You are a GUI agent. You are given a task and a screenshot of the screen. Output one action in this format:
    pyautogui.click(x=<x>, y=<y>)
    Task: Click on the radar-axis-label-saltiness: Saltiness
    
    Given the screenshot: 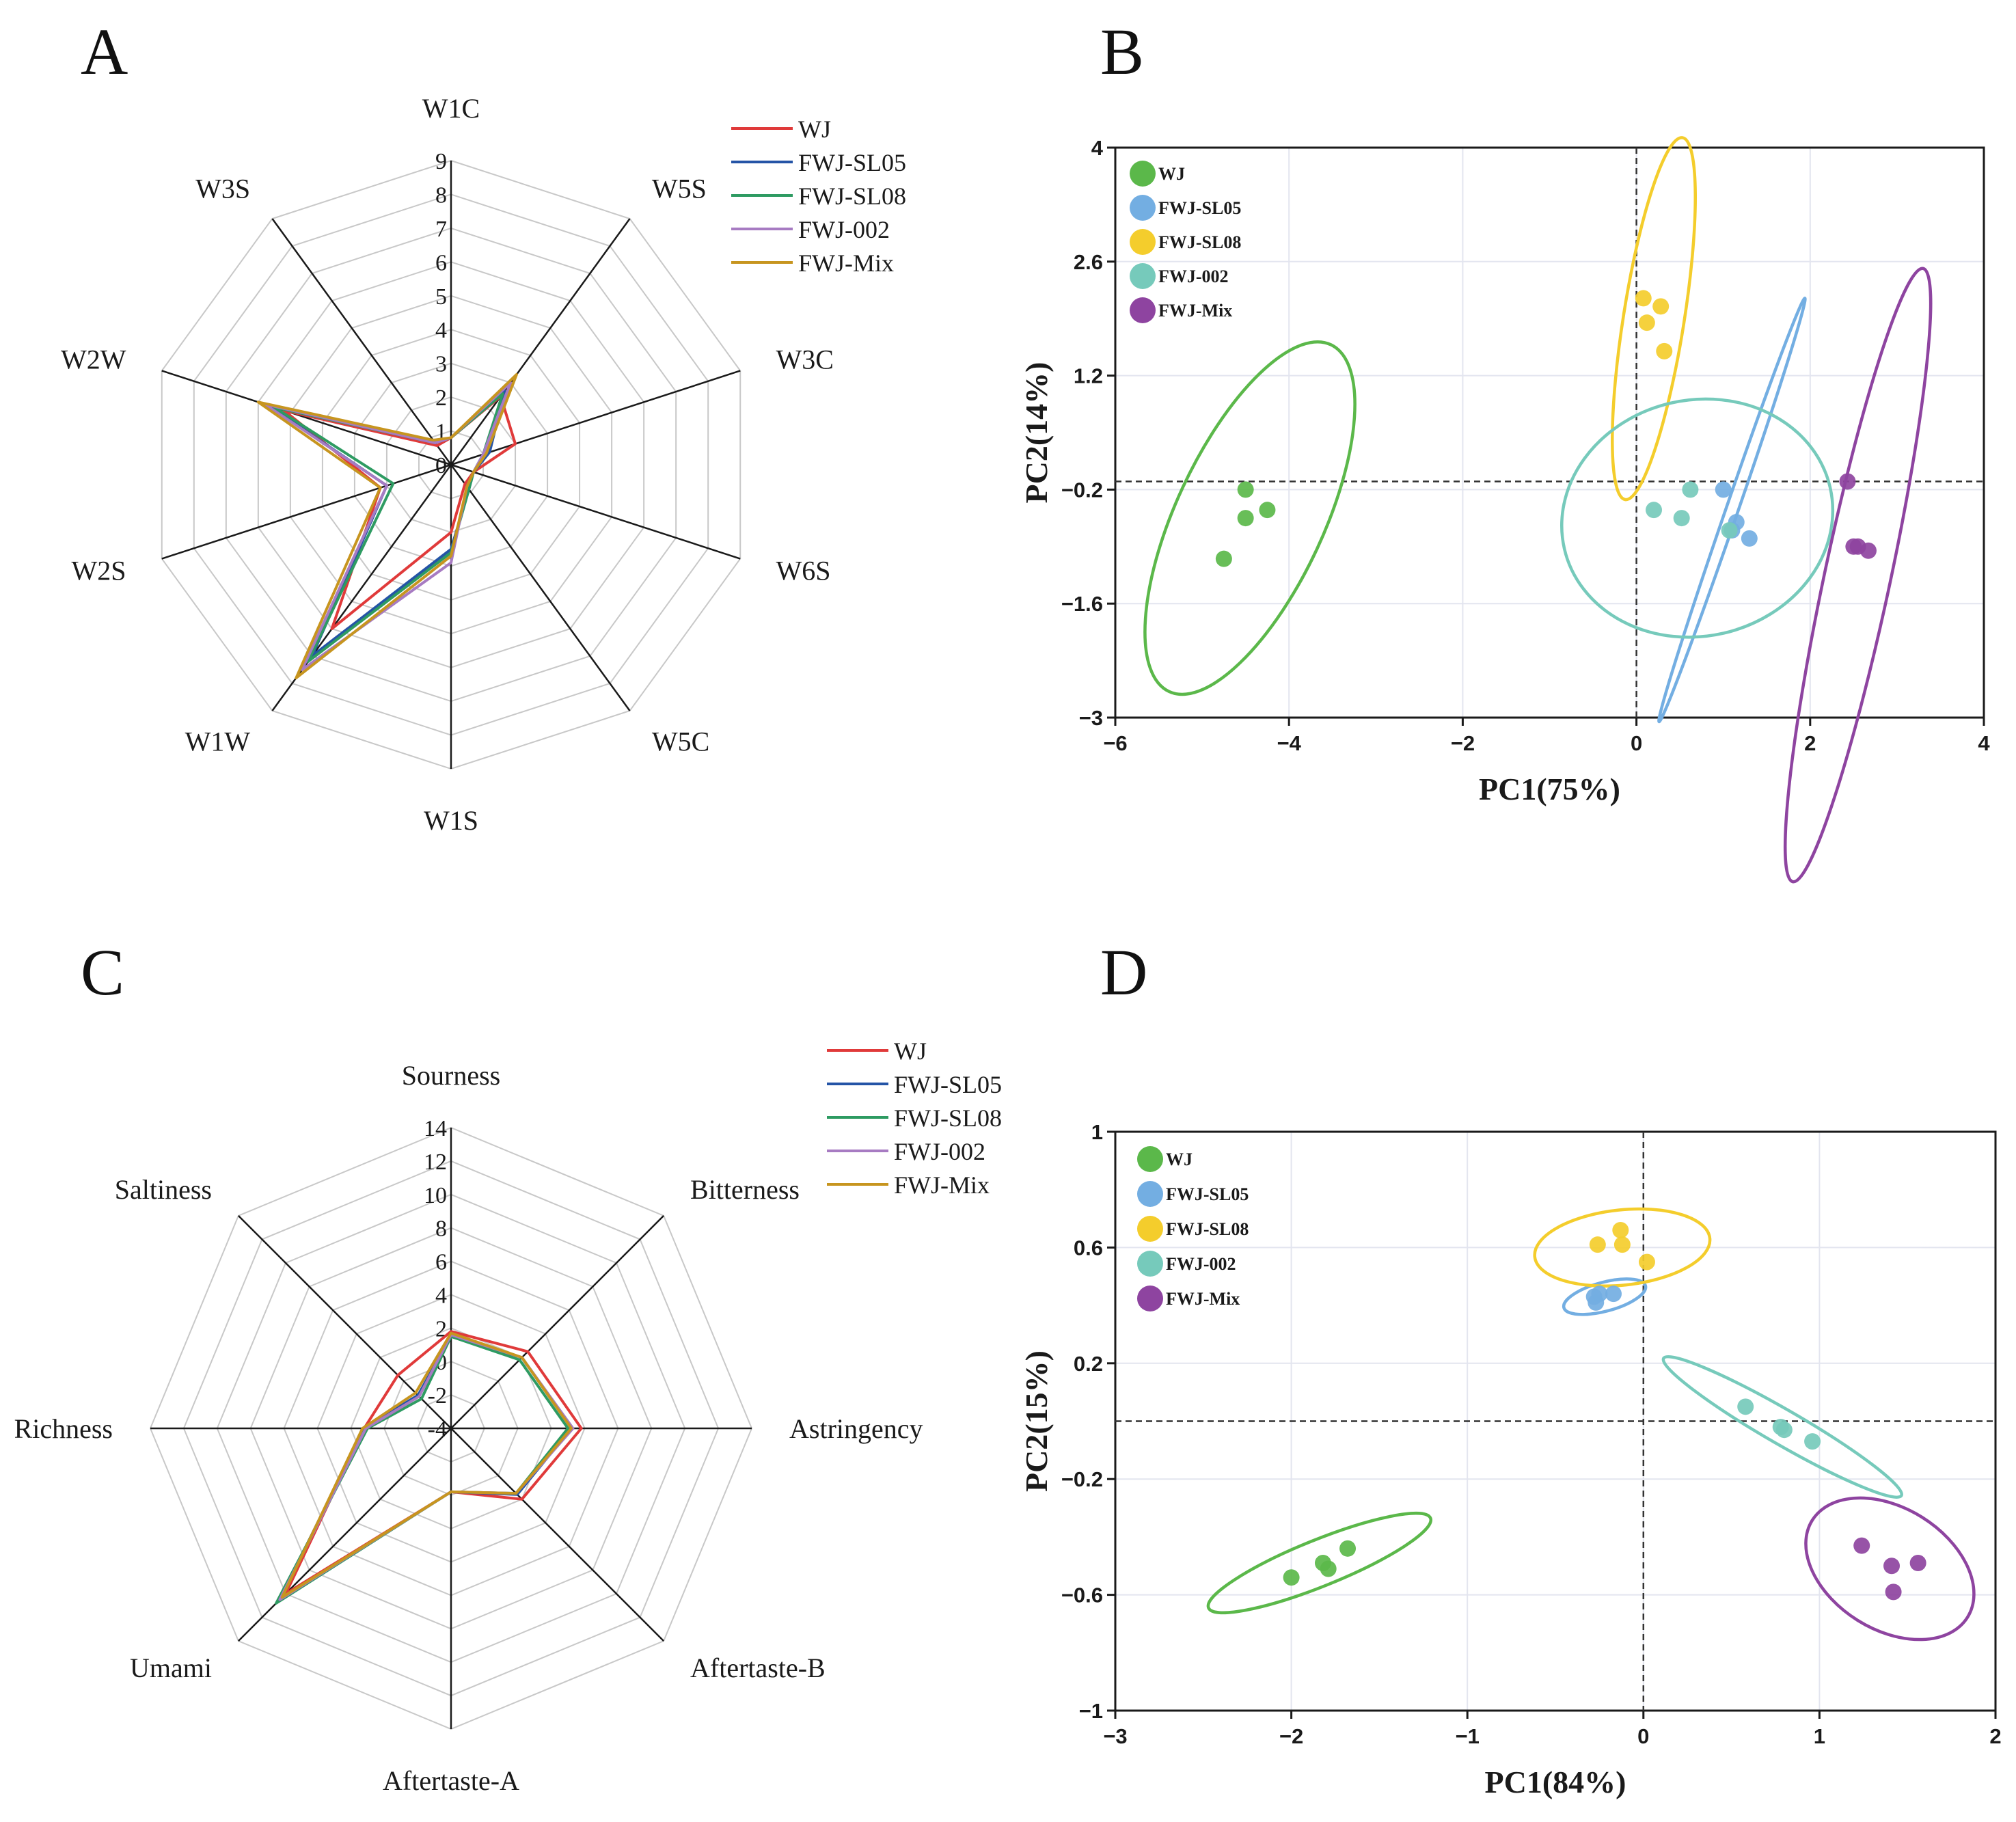 What is the action you would take?
    pyautogui.click(x=163, y=1189)
    